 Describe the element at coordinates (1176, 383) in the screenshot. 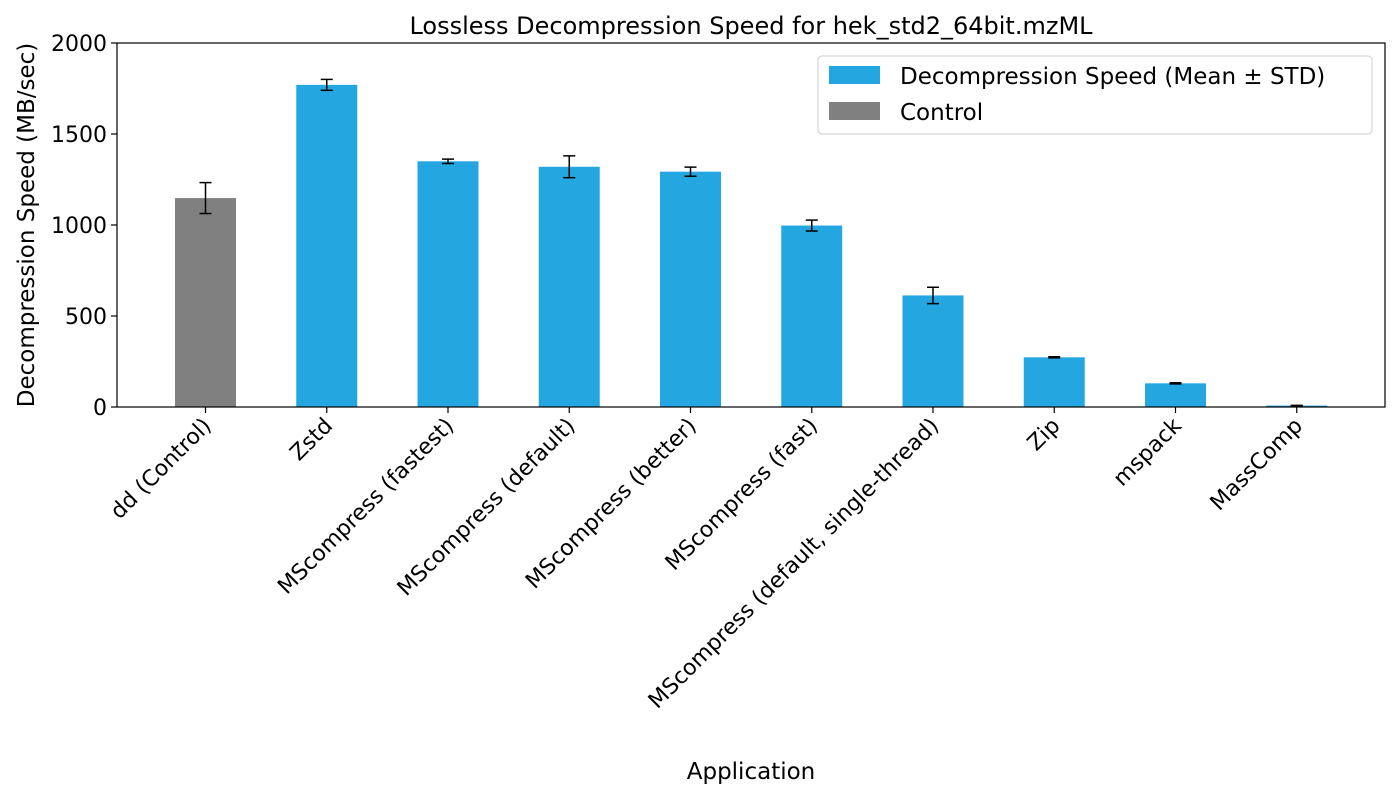

I see `error-bar-mspack` at that location.